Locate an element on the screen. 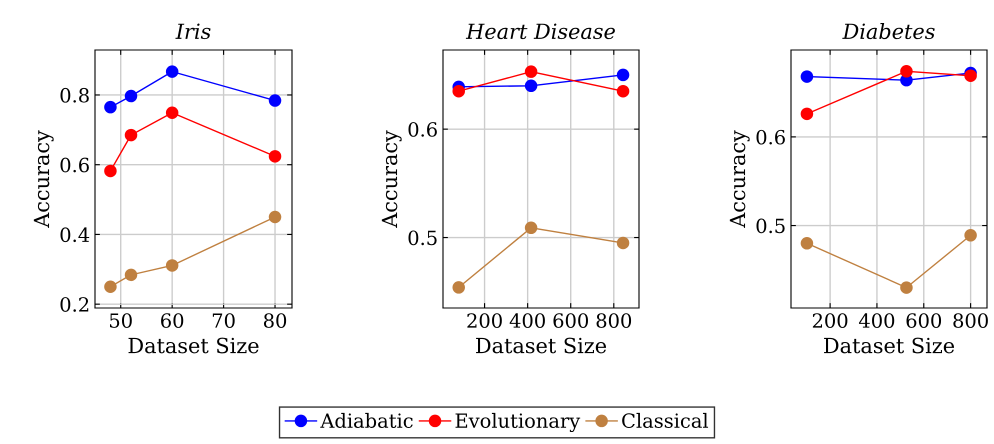 The image size is (994, 444). x-tick-label: 60 is located at coordinates (172, 320).